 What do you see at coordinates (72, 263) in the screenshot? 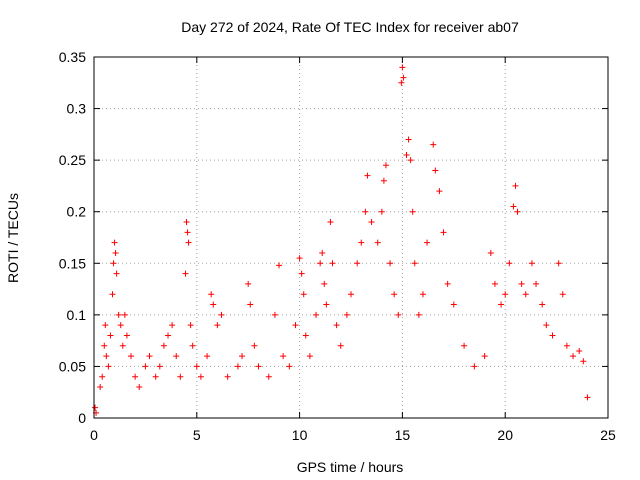
I see `y-tick-label: 0.15` at bounding box center [72, 263].